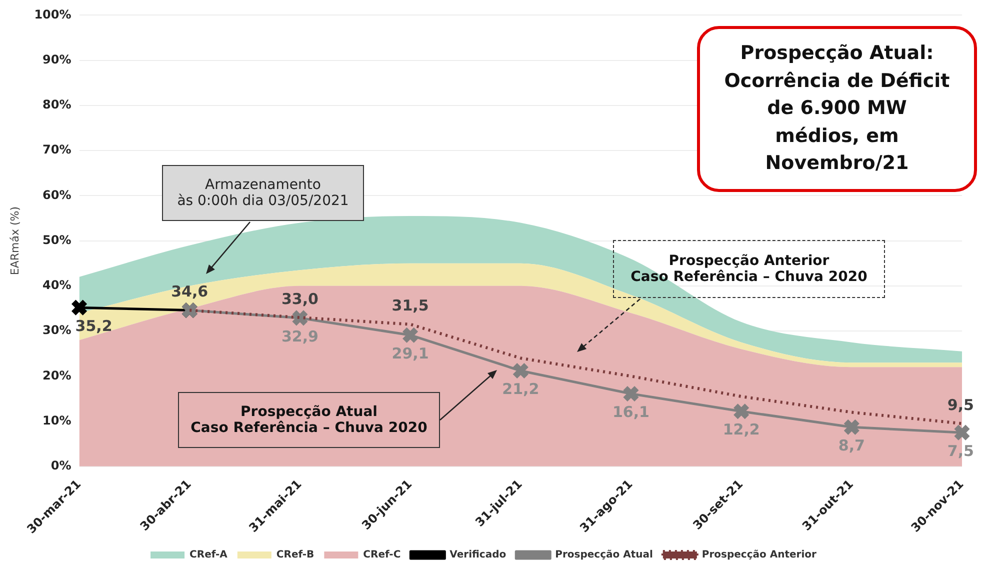 The height and width of the screenshot is (570, 986). Describe the element at coordinates (837, 109) in the screenshot. I see `annotation: Prospecção Atual: Ocorrência de Déficit de 6.900 MW médios, em Novembro/21` at that location.